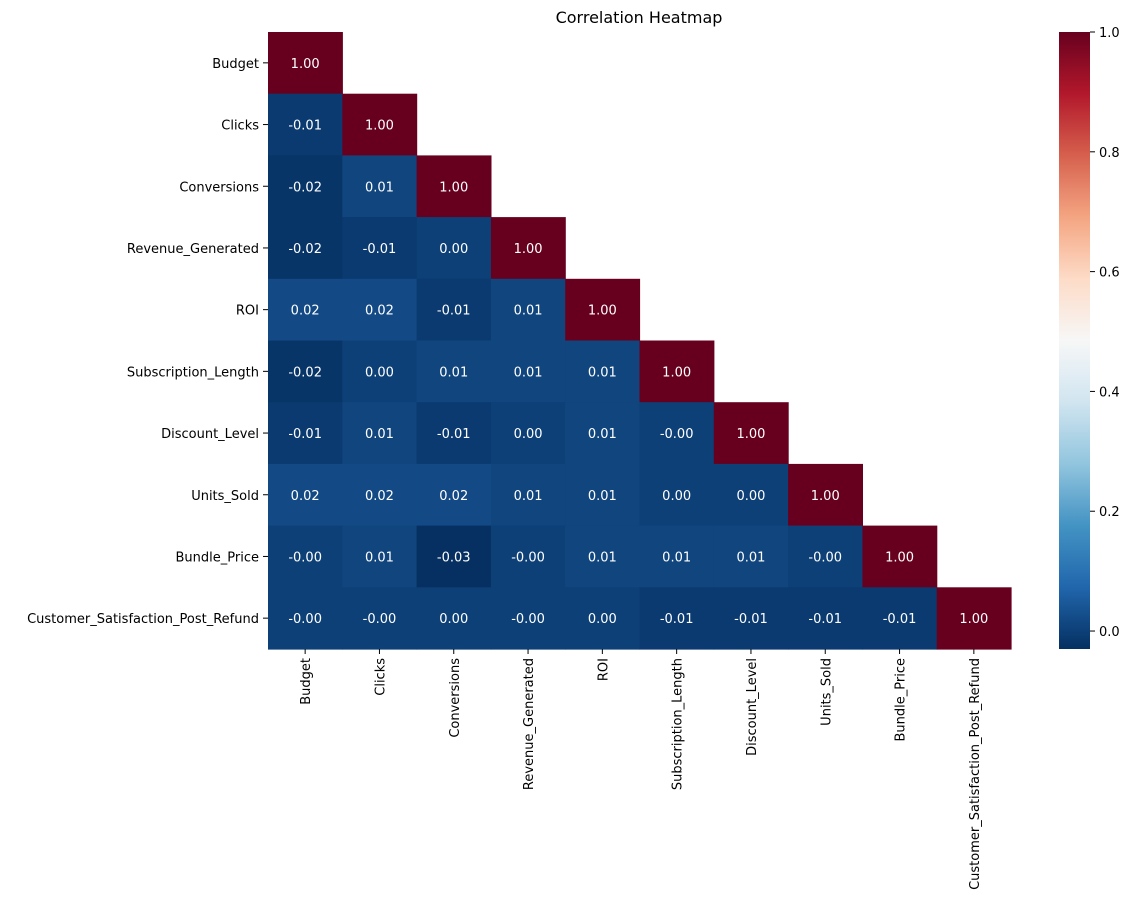 This screenshot has width=1130, height=916. Describe the element at coordinates (240, 126) in the screenshot. I see `y-tick-label: Clicks` at that location.